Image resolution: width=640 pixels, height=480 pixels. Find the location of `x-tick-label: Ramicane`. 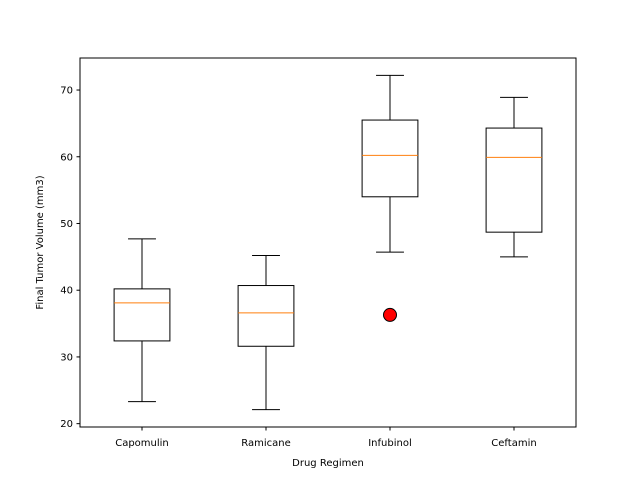

x-tick-label: Ramicane is located at coordinates (266, 443).